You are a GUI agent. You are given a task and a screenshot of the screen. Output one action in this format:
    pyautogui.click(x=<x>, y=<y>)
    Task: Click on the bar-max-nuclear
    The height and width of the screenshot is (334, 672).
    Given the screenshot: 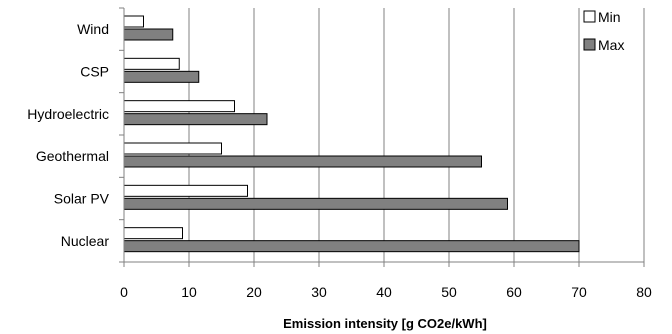 What is the action you would take?
    pyautogui.click(x=351, y=246)
    